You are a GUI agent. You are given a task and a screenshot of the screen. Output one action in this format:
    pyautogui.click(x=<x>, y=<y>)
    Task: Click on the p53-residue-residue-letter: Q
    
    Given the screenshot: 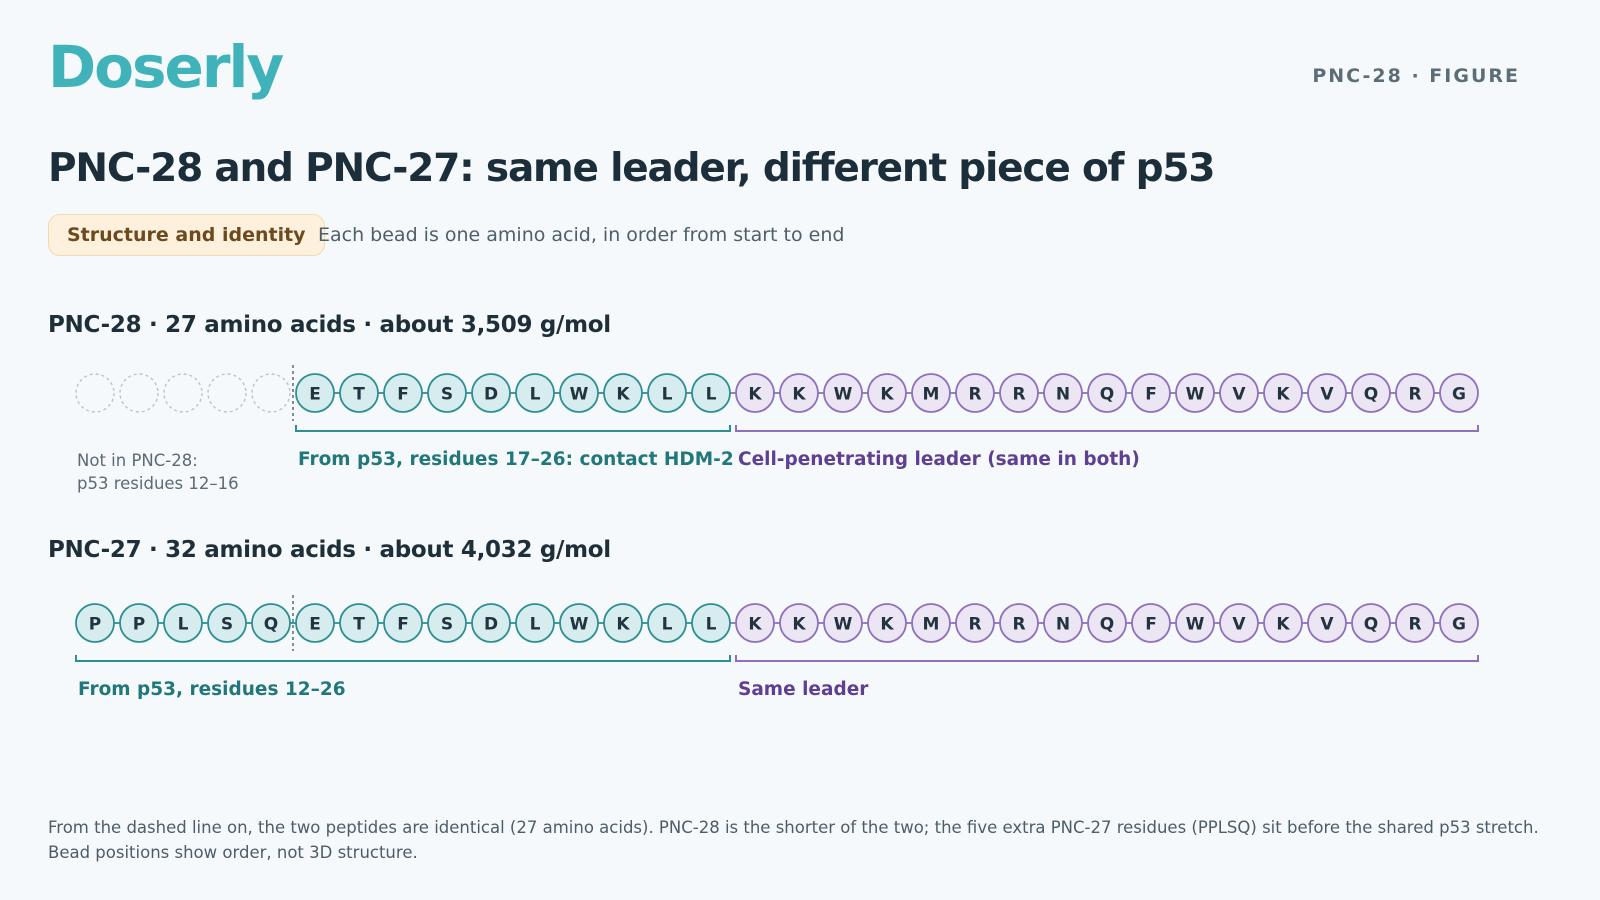 What is the action you would take?
    pyautogui.click(x=271, y=625)
    